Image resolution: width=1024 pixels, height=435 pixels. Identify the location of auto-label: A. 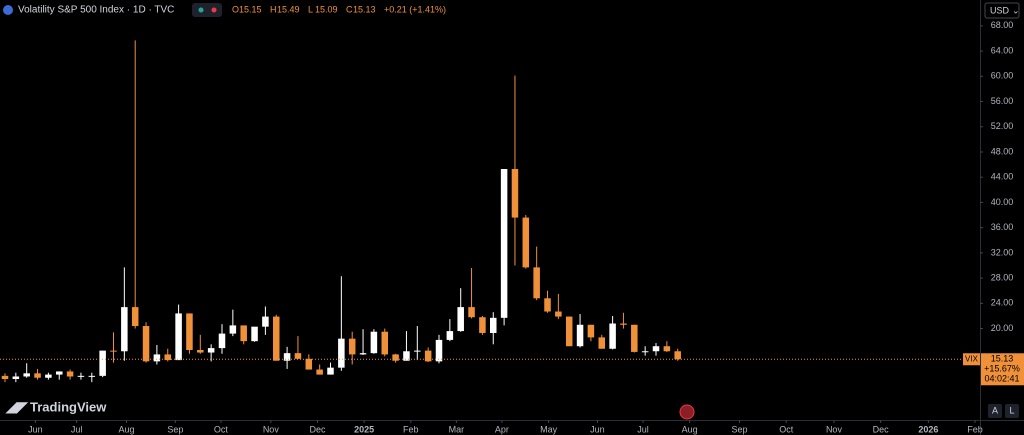
(995, 410).